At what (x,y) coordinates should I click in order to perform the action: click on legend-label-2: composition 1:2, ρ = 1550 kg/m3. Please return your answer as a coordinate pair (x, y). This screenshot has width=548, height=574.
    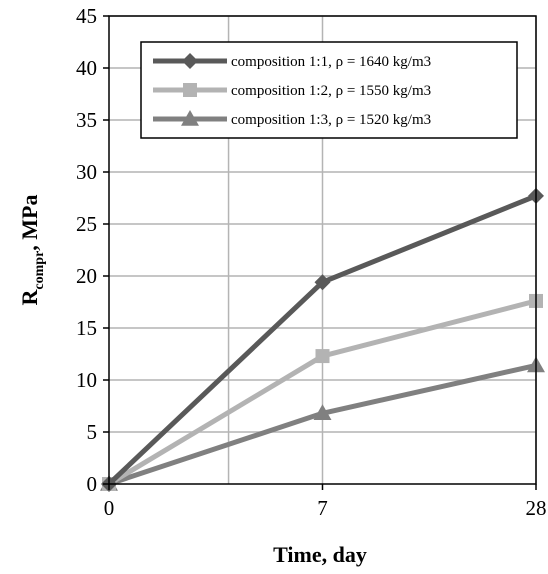
    Looking at the image, I should click on (331, 91).